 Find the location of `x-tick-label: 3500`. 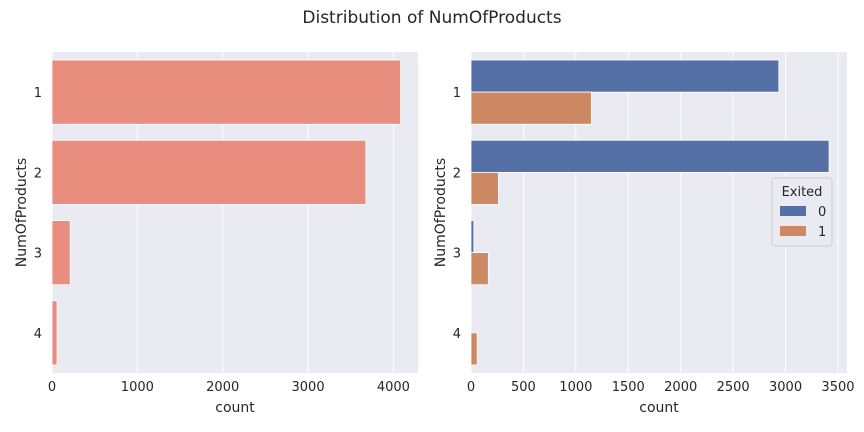

x-tick-label: 3500 is located at coordinates (837, 387).